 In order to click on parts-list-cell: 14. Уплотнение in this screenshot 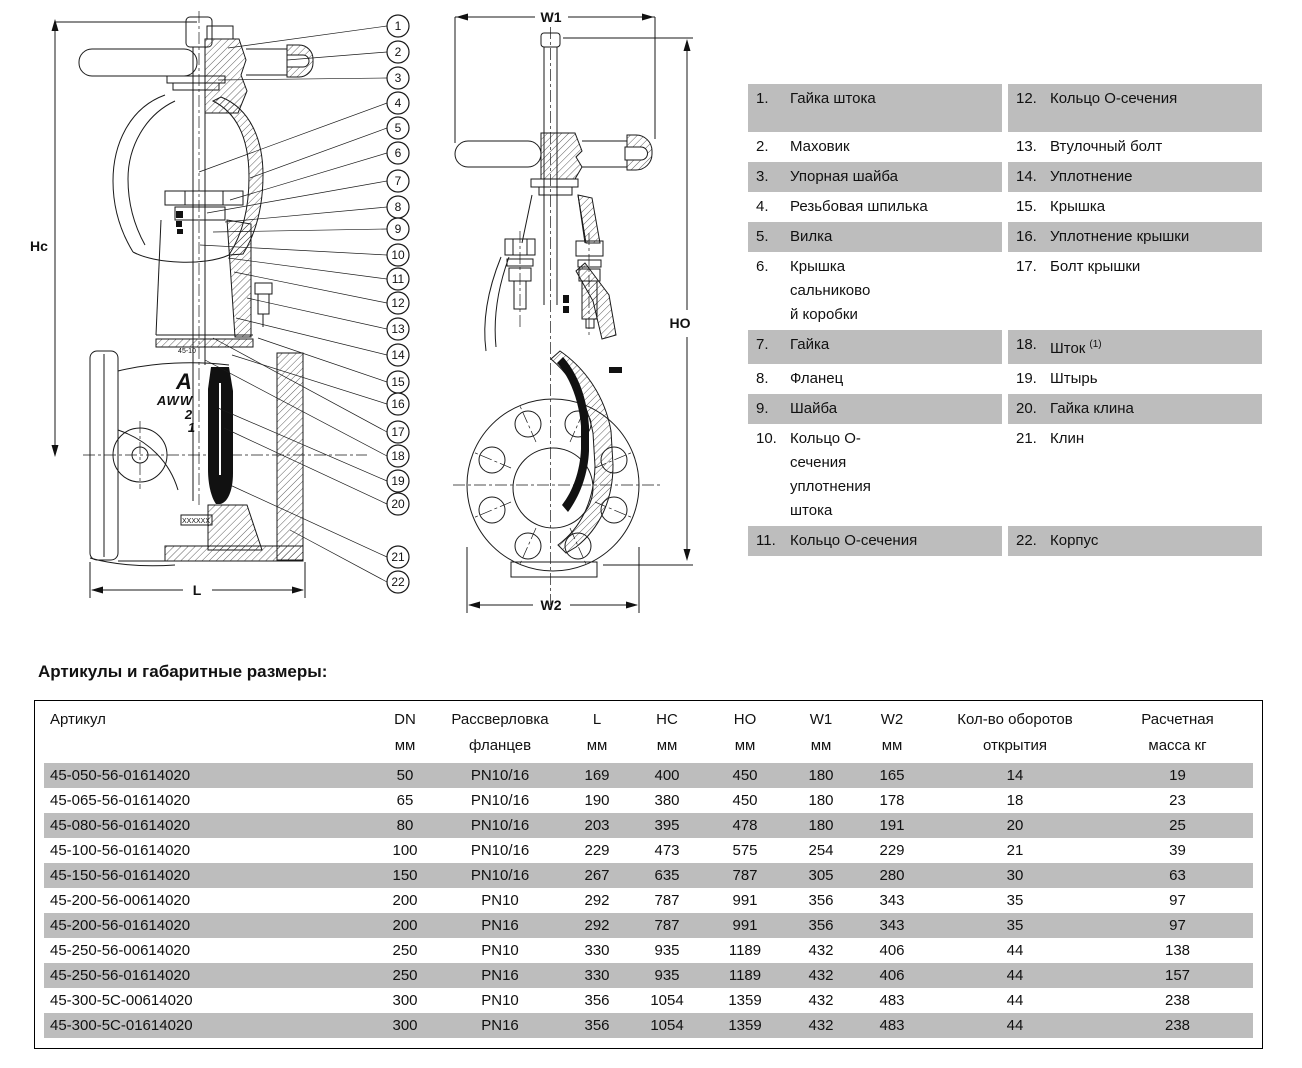, I will do `click(1135, 177)`.